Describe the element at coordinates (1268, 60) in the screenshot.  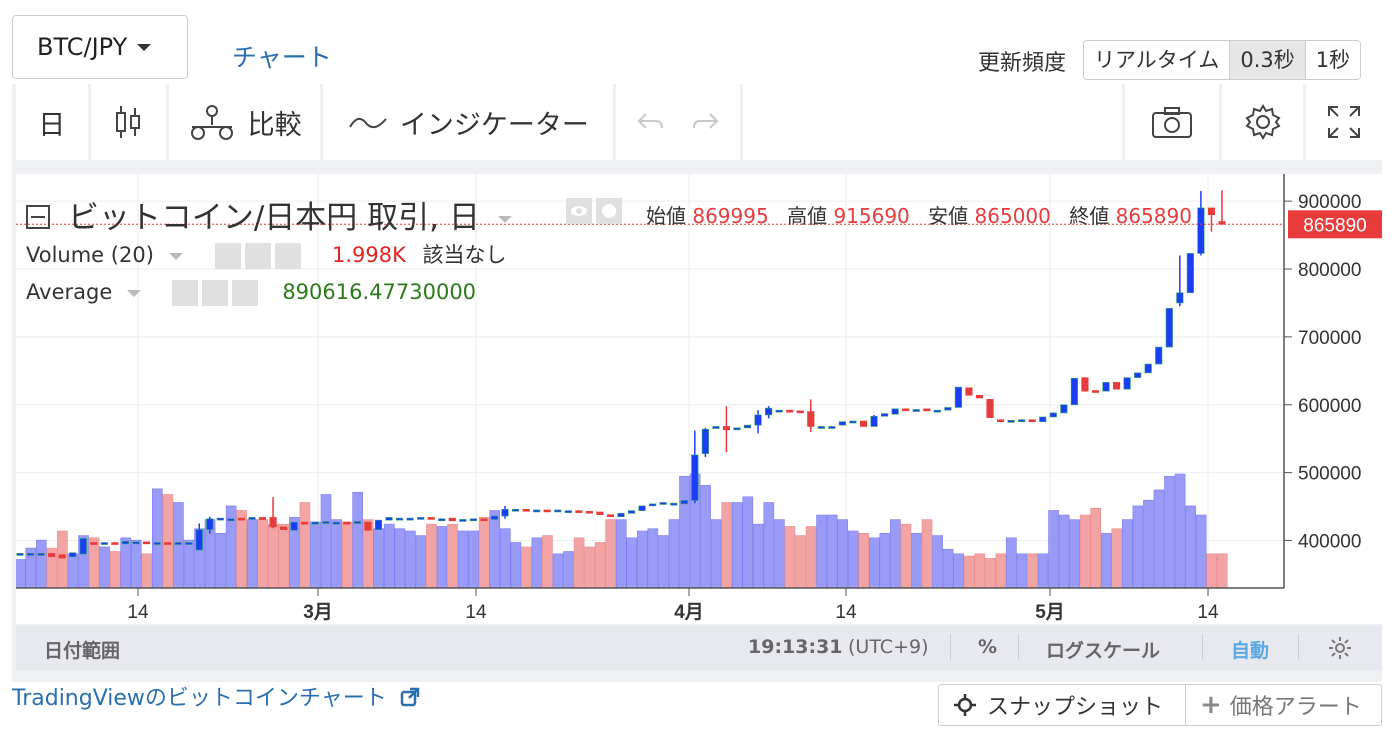
I see `refresh-option-0-3s: 0.3秒` at that location.